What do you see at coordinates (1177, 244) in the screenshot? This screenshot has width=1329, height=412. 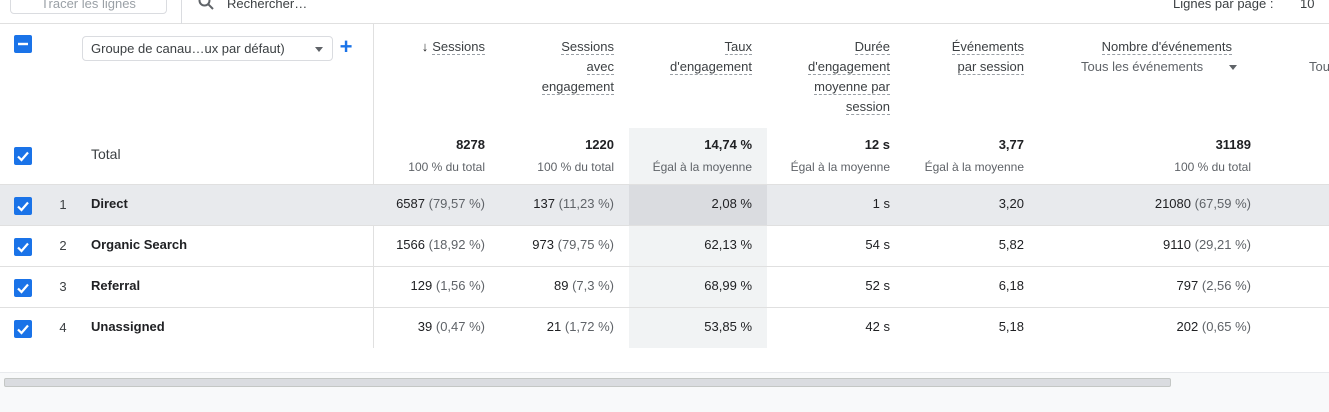 I see `row-events-value: 9110` at bounding box center [1177, 244].